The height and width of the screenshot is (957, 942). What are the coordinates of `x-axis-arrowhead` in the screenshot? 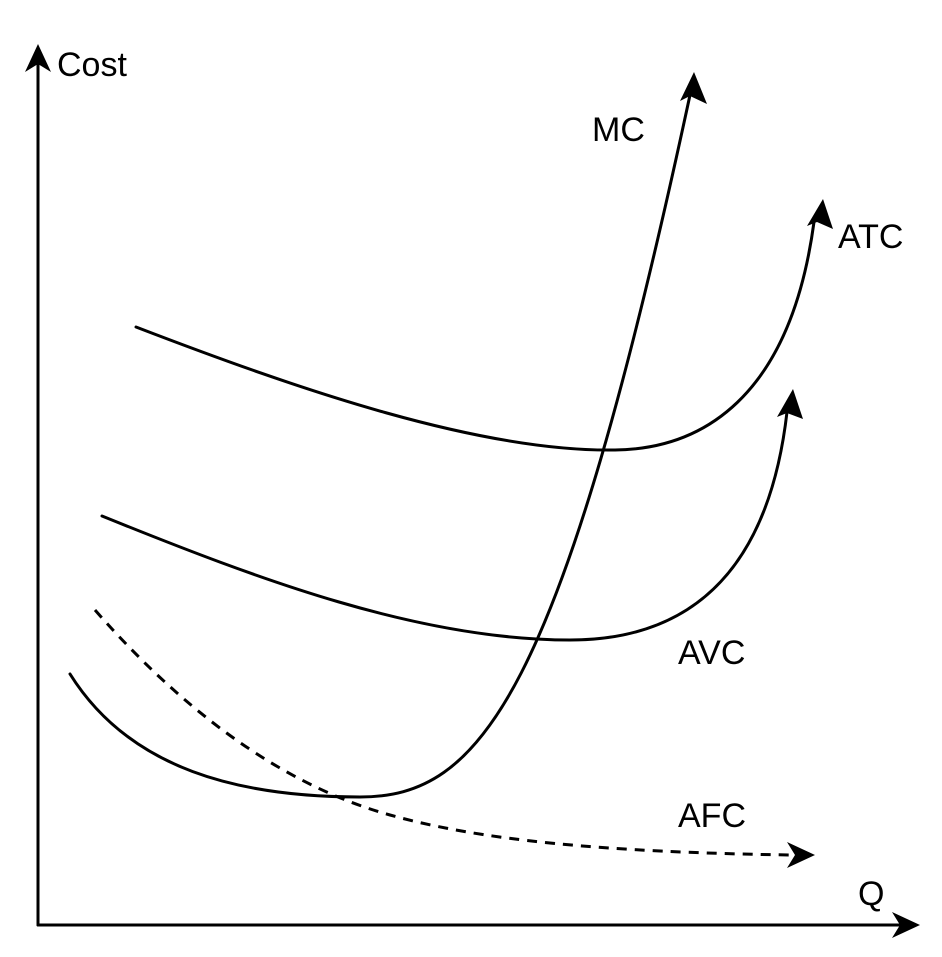 It's located at (906, 925).